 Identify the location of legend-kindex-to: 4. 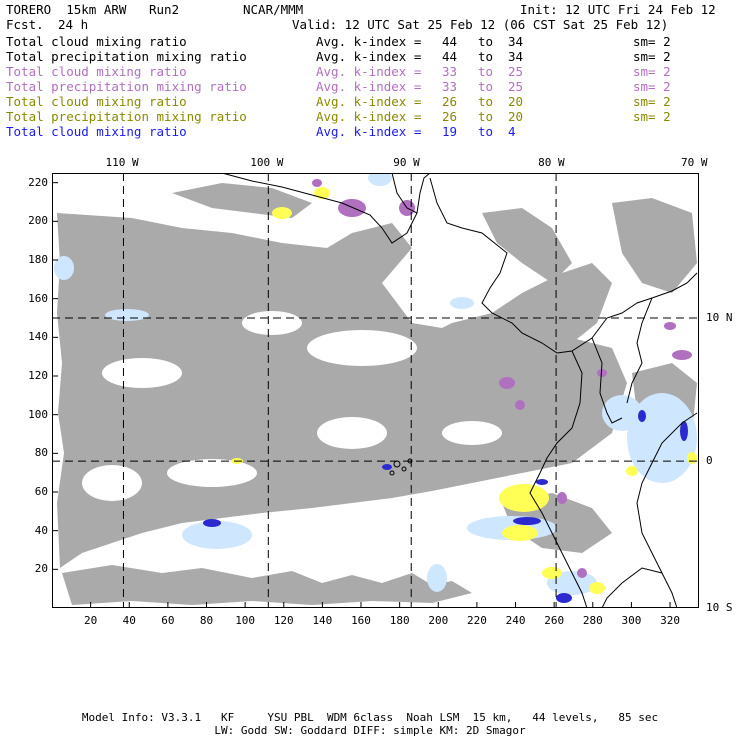
(512, 131).